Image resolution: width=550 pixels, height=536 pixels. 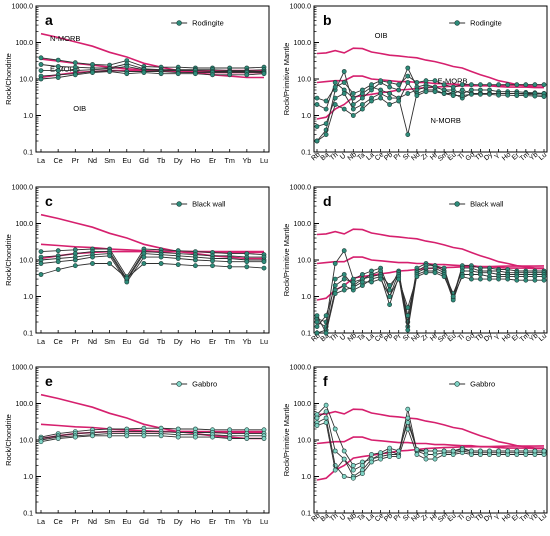 What do you see at coordinates (246, 160) in the screenshot?
I see `x-tick-label: Yb` at bounding box center [246, 160].